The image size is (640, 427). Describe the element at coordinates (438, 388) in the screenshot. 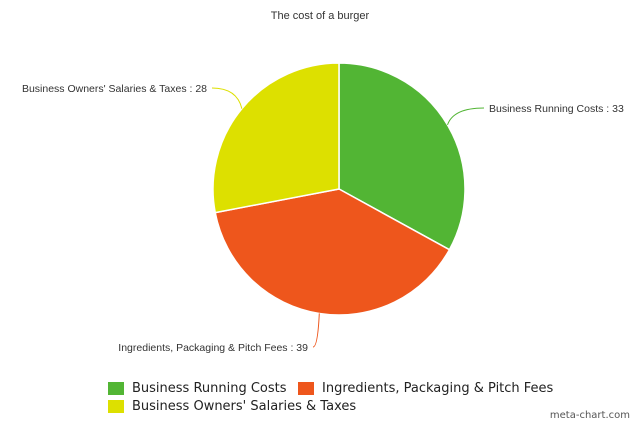

I see `legend-label: Ingredients, Packaging & Pitch Fees` at that location.